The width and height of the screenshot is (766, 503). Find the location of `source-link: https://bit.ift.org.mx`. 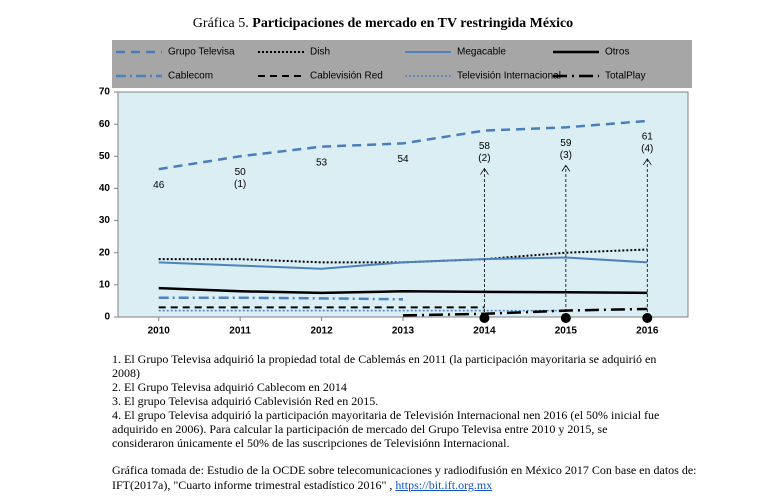

source-link: https://bit.ift.org.mx is located at coordinates (444, 485).